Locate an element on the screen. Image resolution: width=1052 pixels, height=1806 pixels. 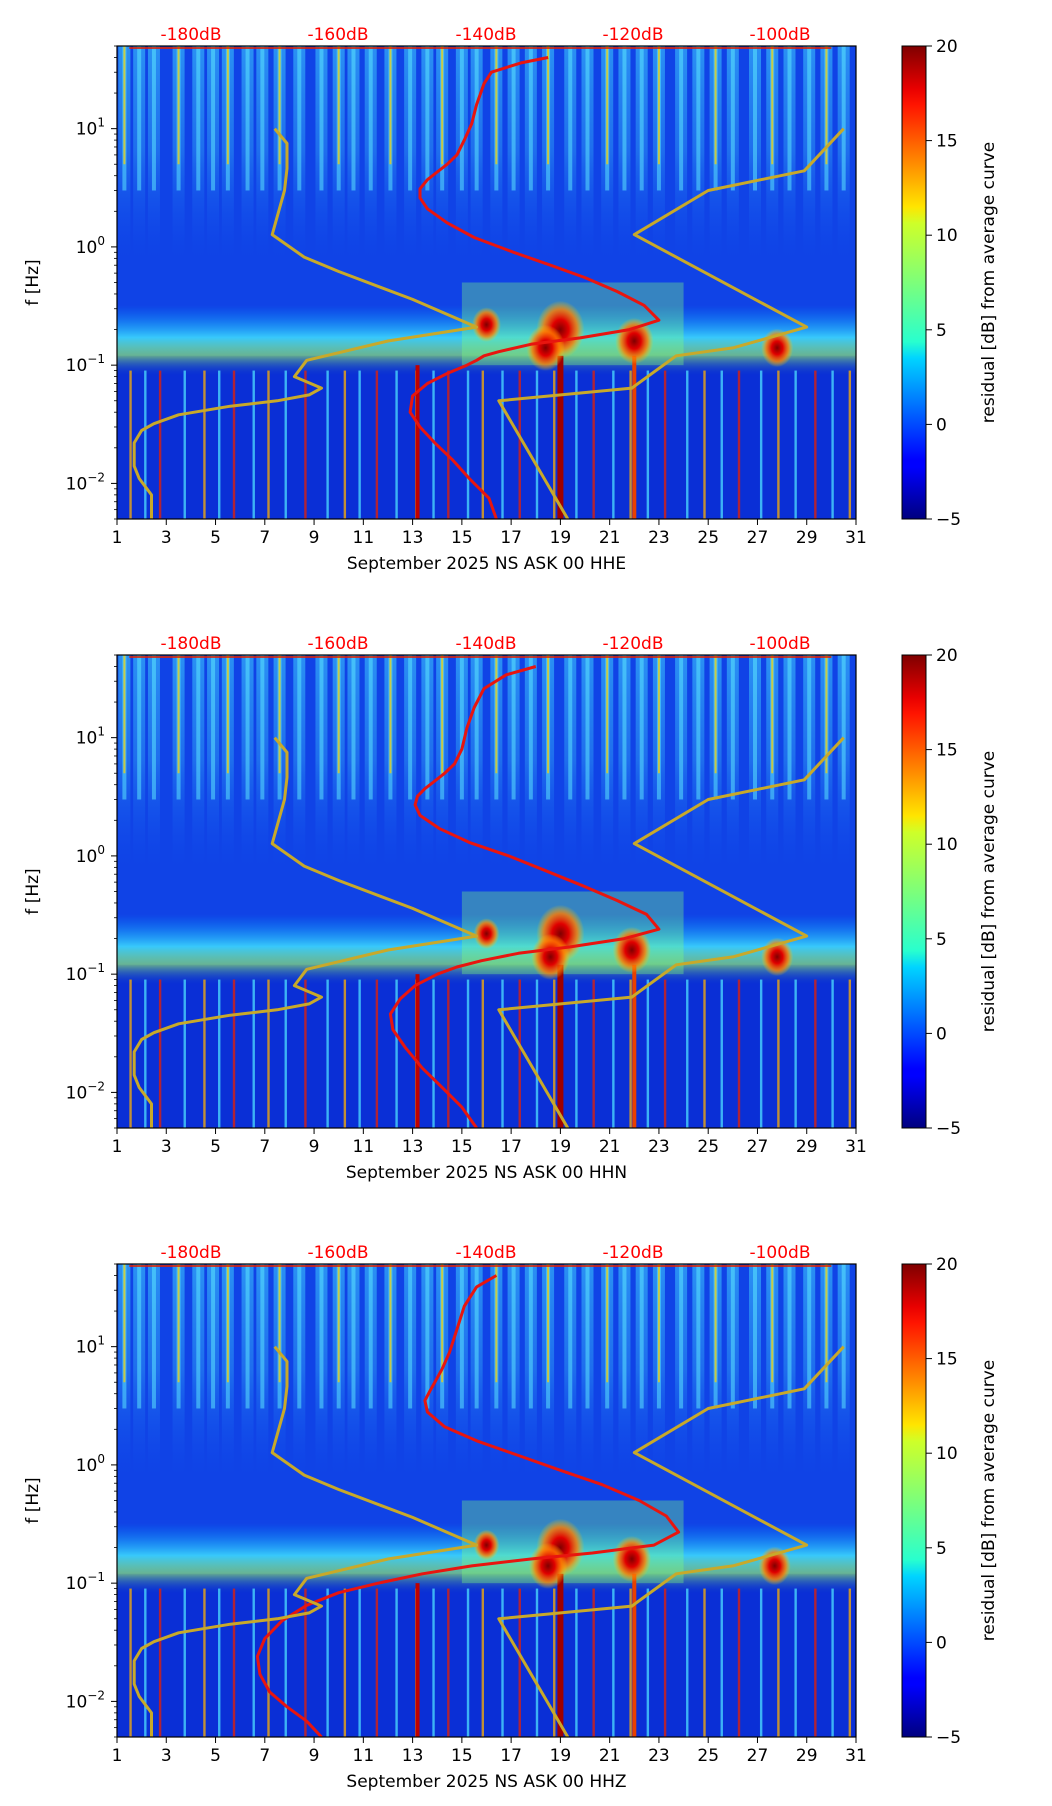
colorbar-label: residual [dB] from average curve is located at coordinates (989, 891).